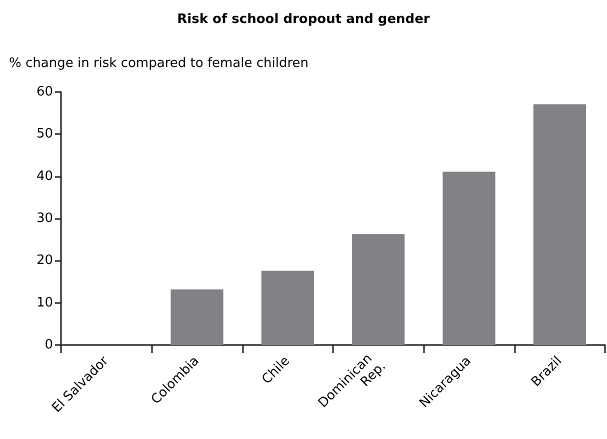  I want to click on y-tick-label: 10, so click(44, 302).